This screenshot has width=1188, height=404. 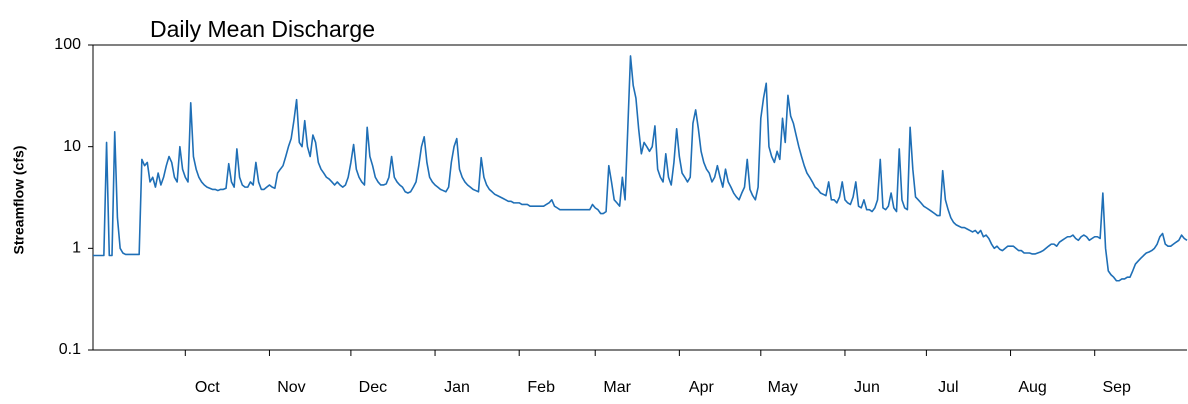 I want to click on y-tick-label: 1, so click(x=76, y=248).